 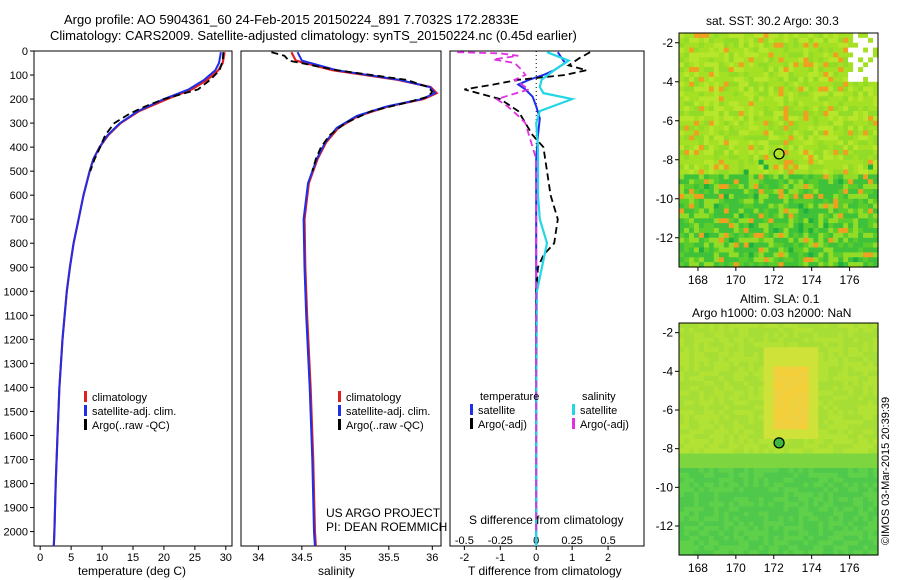 What do you see at coordinates (812, 280) in the screenshot?
I see `lon-tick-label: 174` at bounding box center [812, 280].